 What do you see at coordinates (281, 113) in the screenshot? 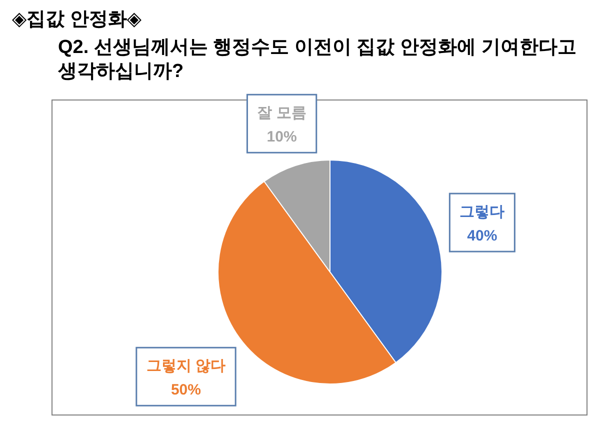
I see `slice-label: 잘 모름` at bounding box center [281, 113].